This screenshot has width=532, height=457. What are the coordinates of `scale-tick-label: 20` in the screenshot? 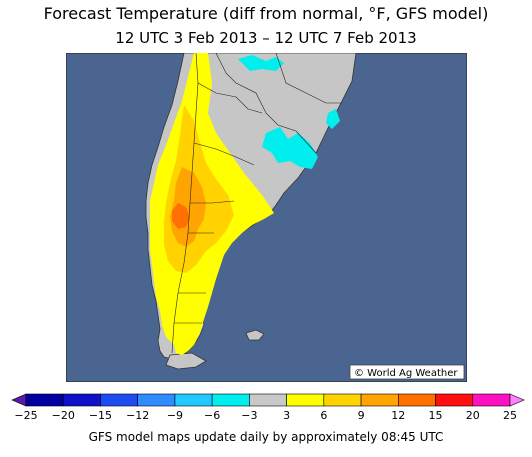 It's located at (473, 415).